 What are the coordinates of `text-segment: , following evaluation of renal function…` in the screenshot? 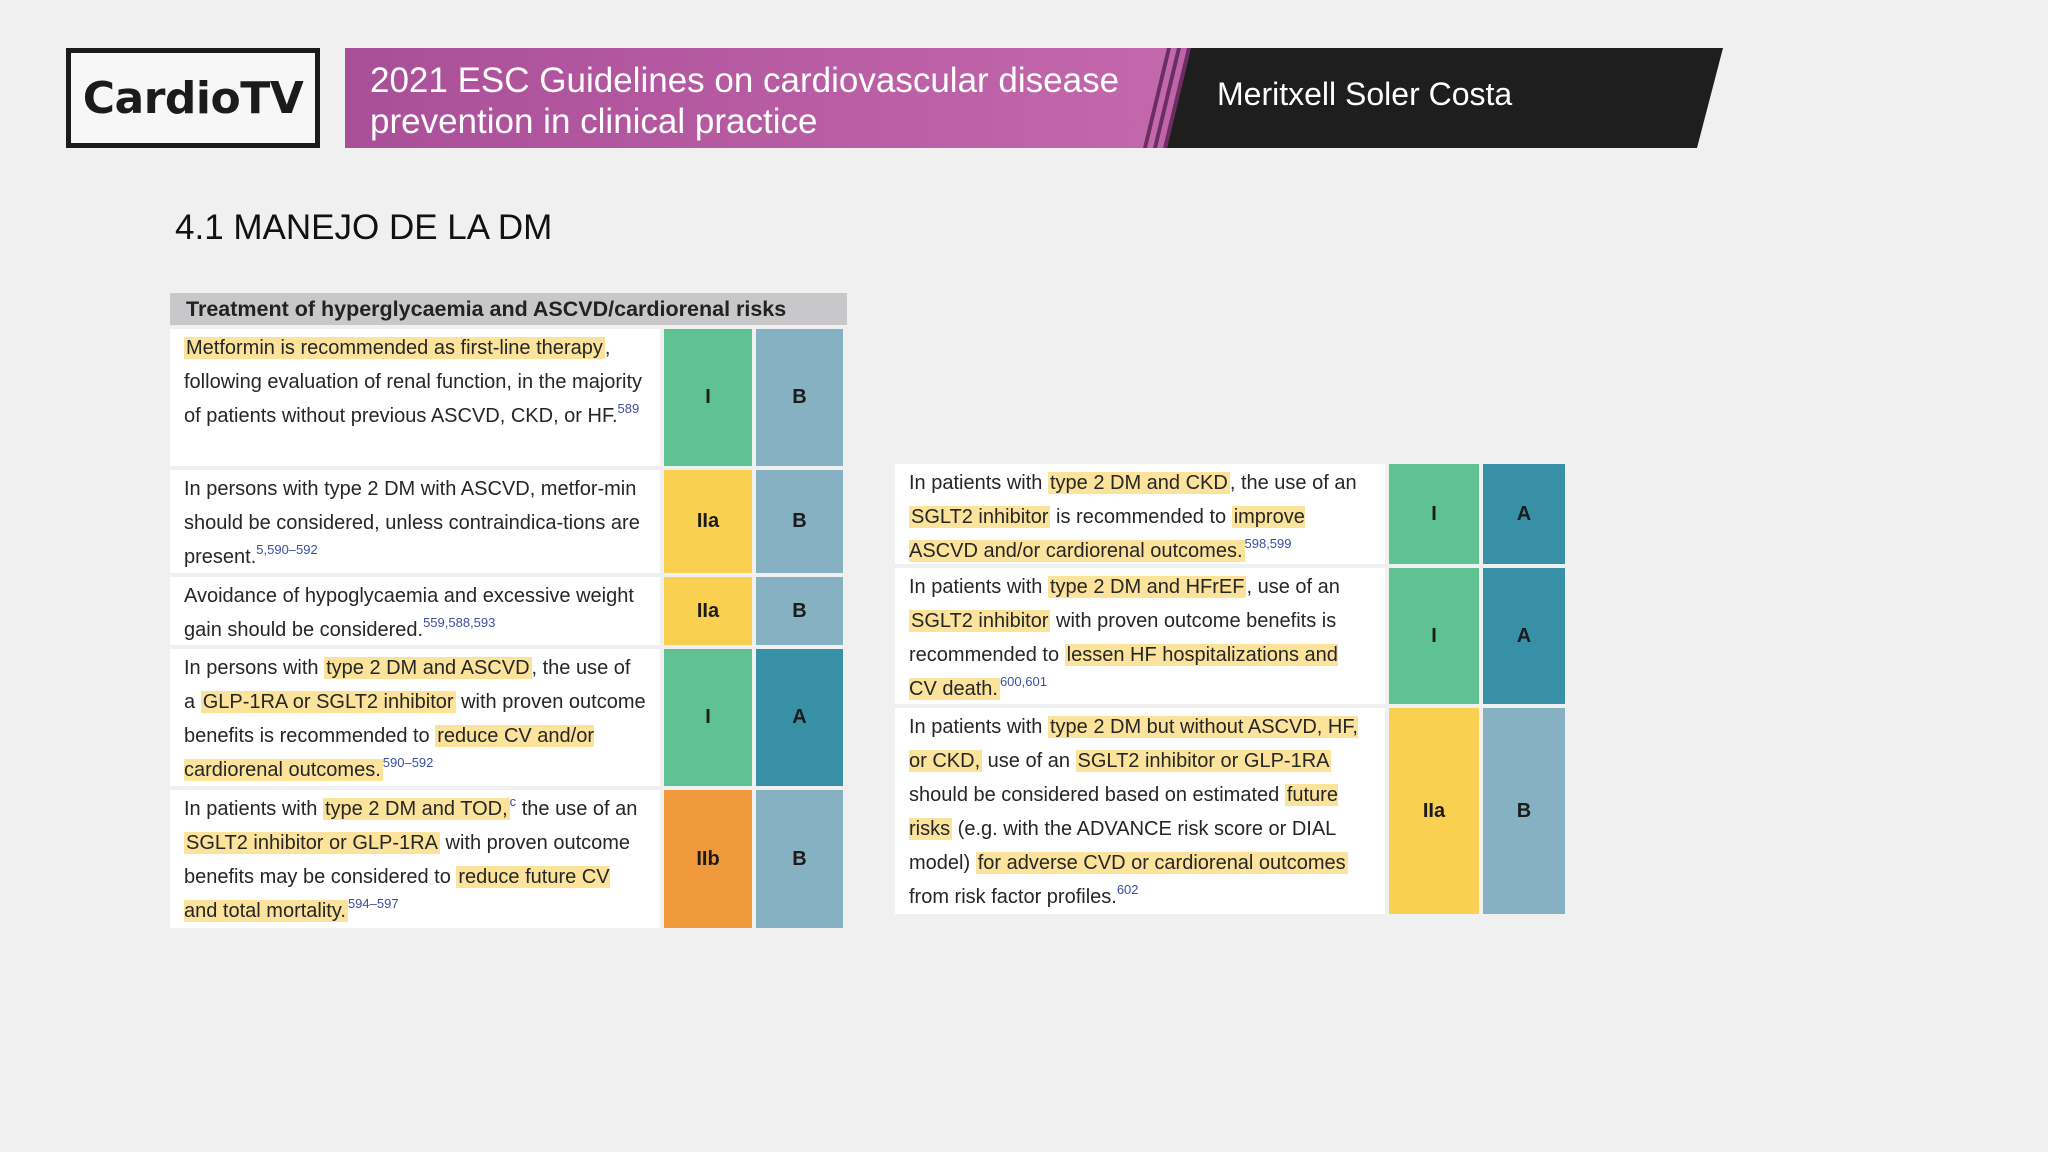 It's located at (413, 382).